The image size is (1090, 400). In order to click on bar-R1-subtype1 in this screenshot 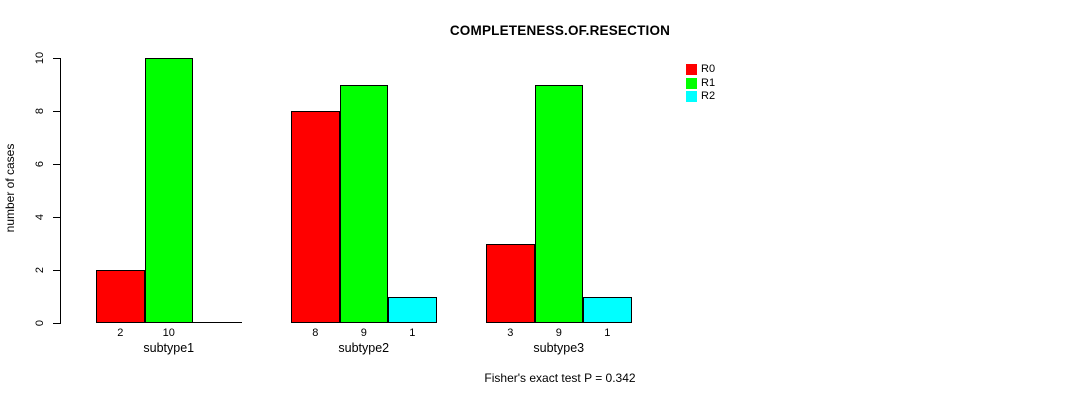, I will do `click(168, 190)`.